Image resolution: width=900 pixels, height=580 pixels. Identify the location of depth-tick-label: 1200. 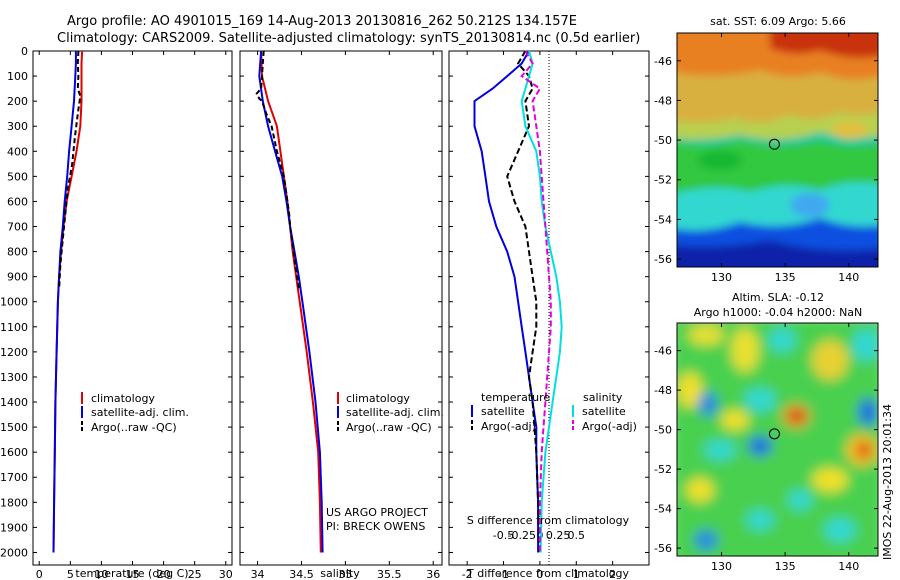
(14, 352).